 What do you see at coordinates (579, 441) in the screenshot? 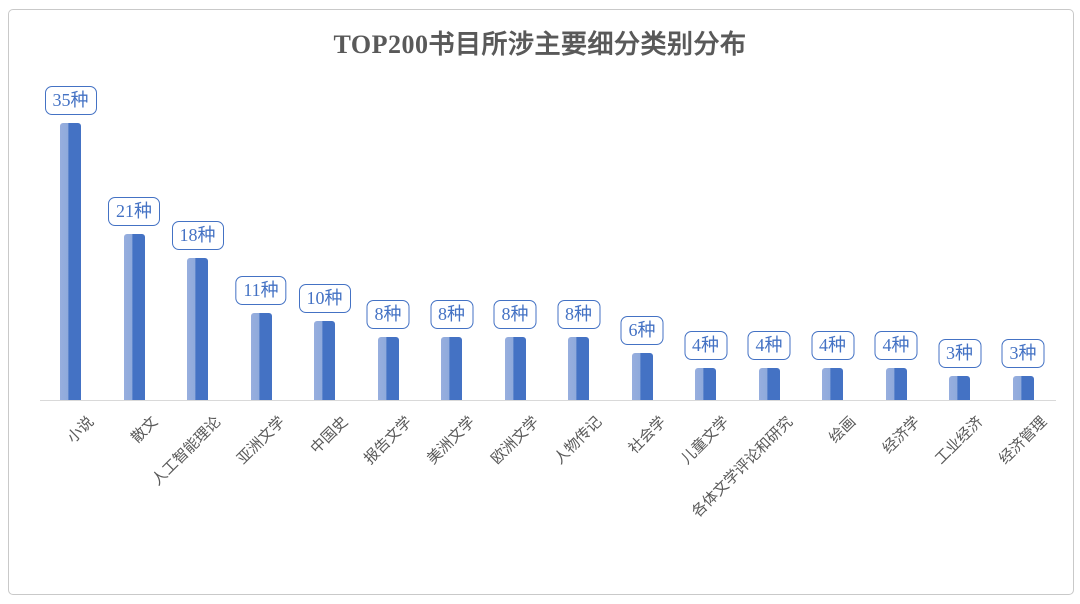
I see `x-axis-label: 人物传记` at bounding box center [579, 441].